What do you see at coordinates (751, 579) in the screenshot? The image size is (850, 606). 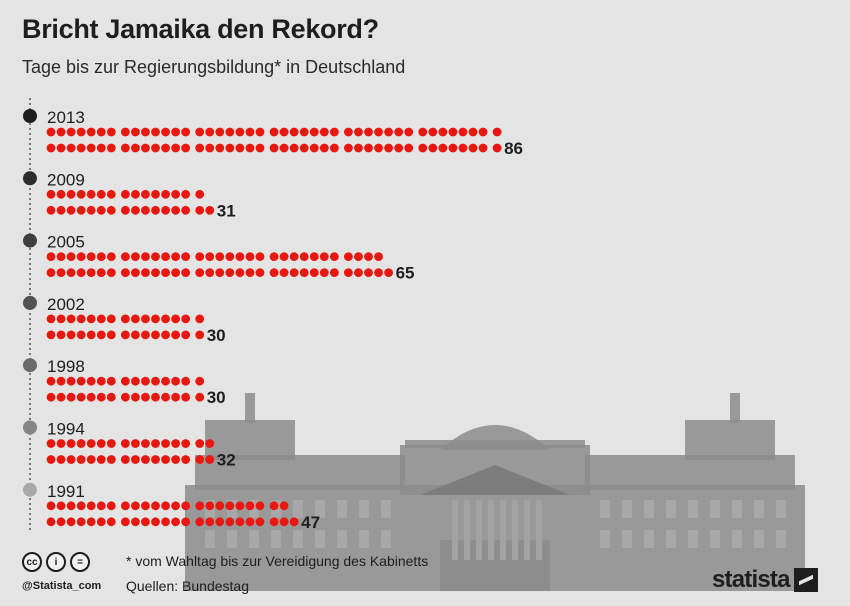 I see `statista-logo-text: statista` at bounding box center [751, 579].